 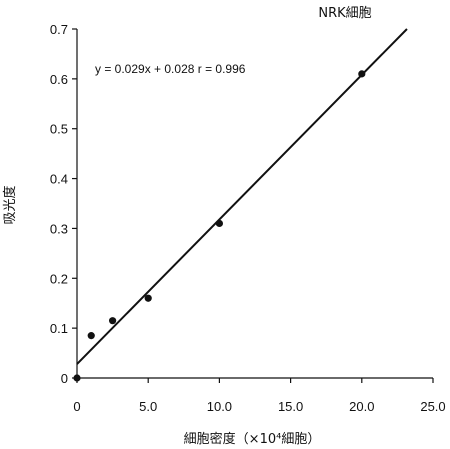 I want to click on y-axis-label: 吸光度, so click(x=10, y=204).